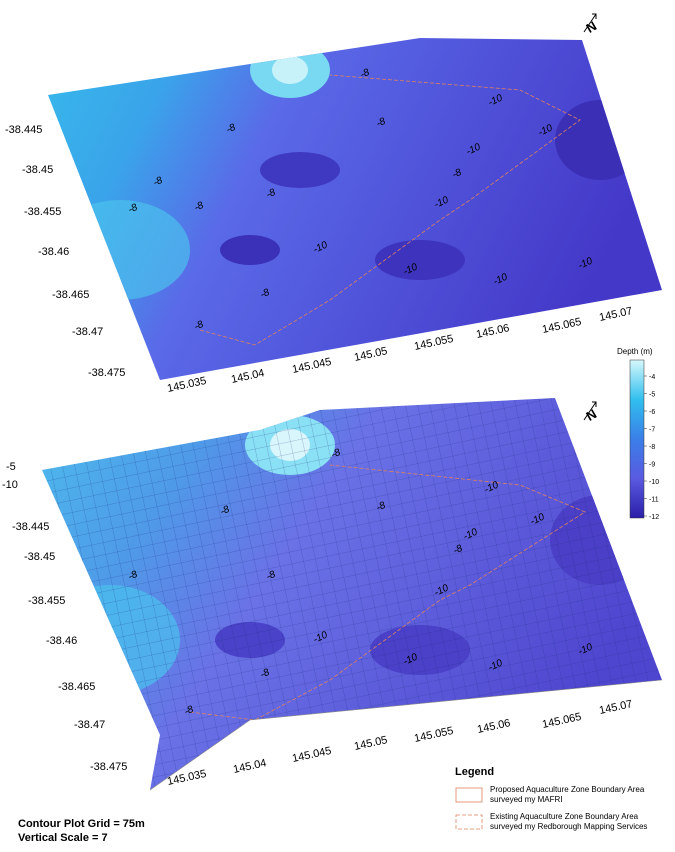 The image size is (675, 852). What do you see at coordinates (186, 385) in the screenshot?
I see `x-axis-label: 145.035` at bounding box center [186, 385].